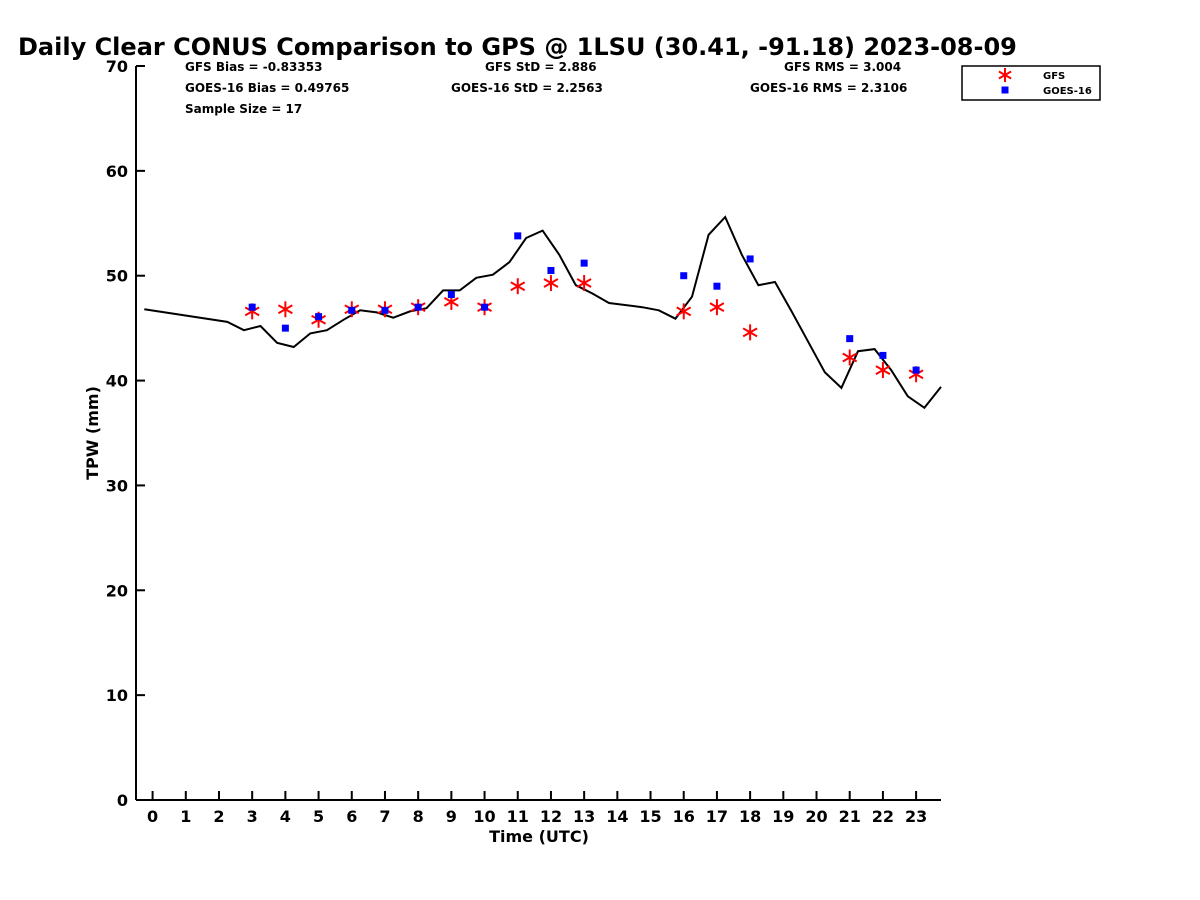 This screenshot has width=1200, height=900. Describe the element at coordinates (883, 816) in the screenshot. I see `x-tick-label: 22` at that location.